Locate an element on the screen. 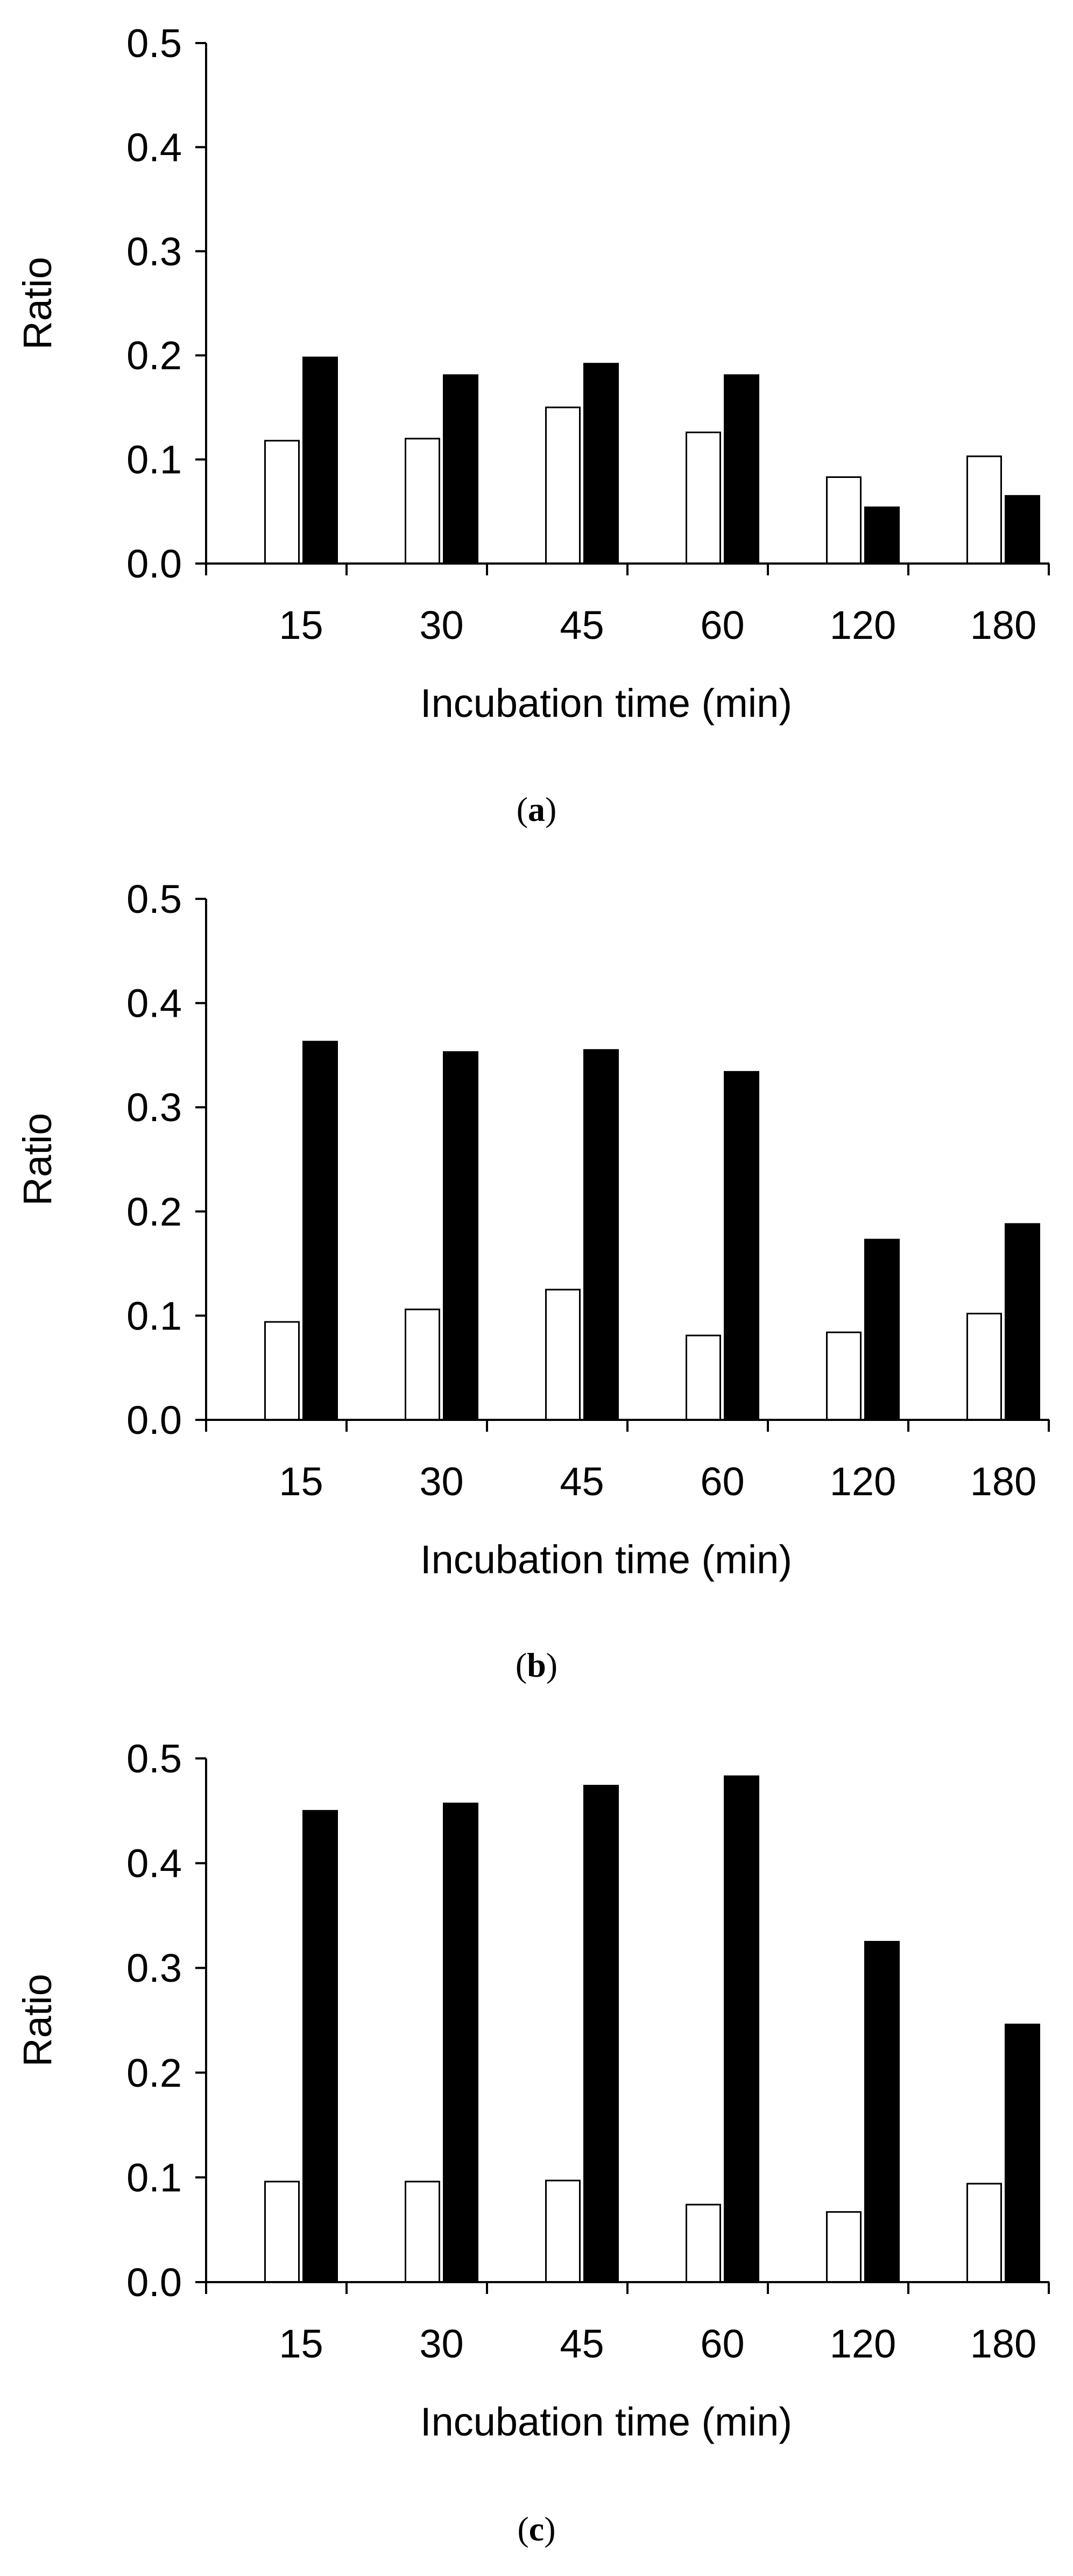 This screenshot has height=2576, width=1073. y-tick-label-c-0.4: 0.4 is located at coordinates (154, 1864).